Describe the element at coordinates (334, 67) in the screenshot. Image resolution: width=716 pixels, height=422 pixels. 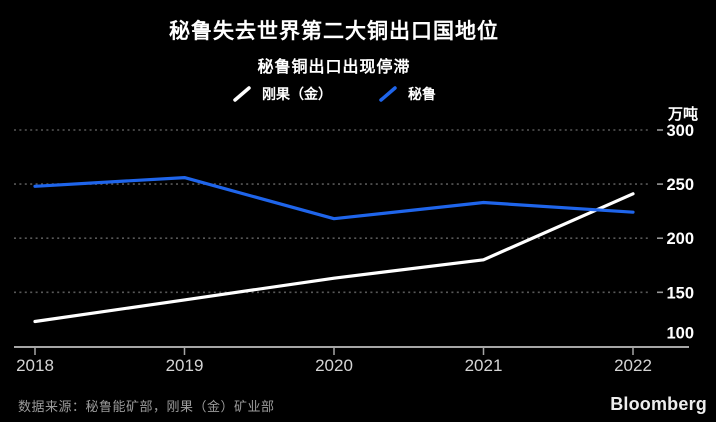
I see `chart-subtitle: 秘鲁铜出口出现停滞` at that location.